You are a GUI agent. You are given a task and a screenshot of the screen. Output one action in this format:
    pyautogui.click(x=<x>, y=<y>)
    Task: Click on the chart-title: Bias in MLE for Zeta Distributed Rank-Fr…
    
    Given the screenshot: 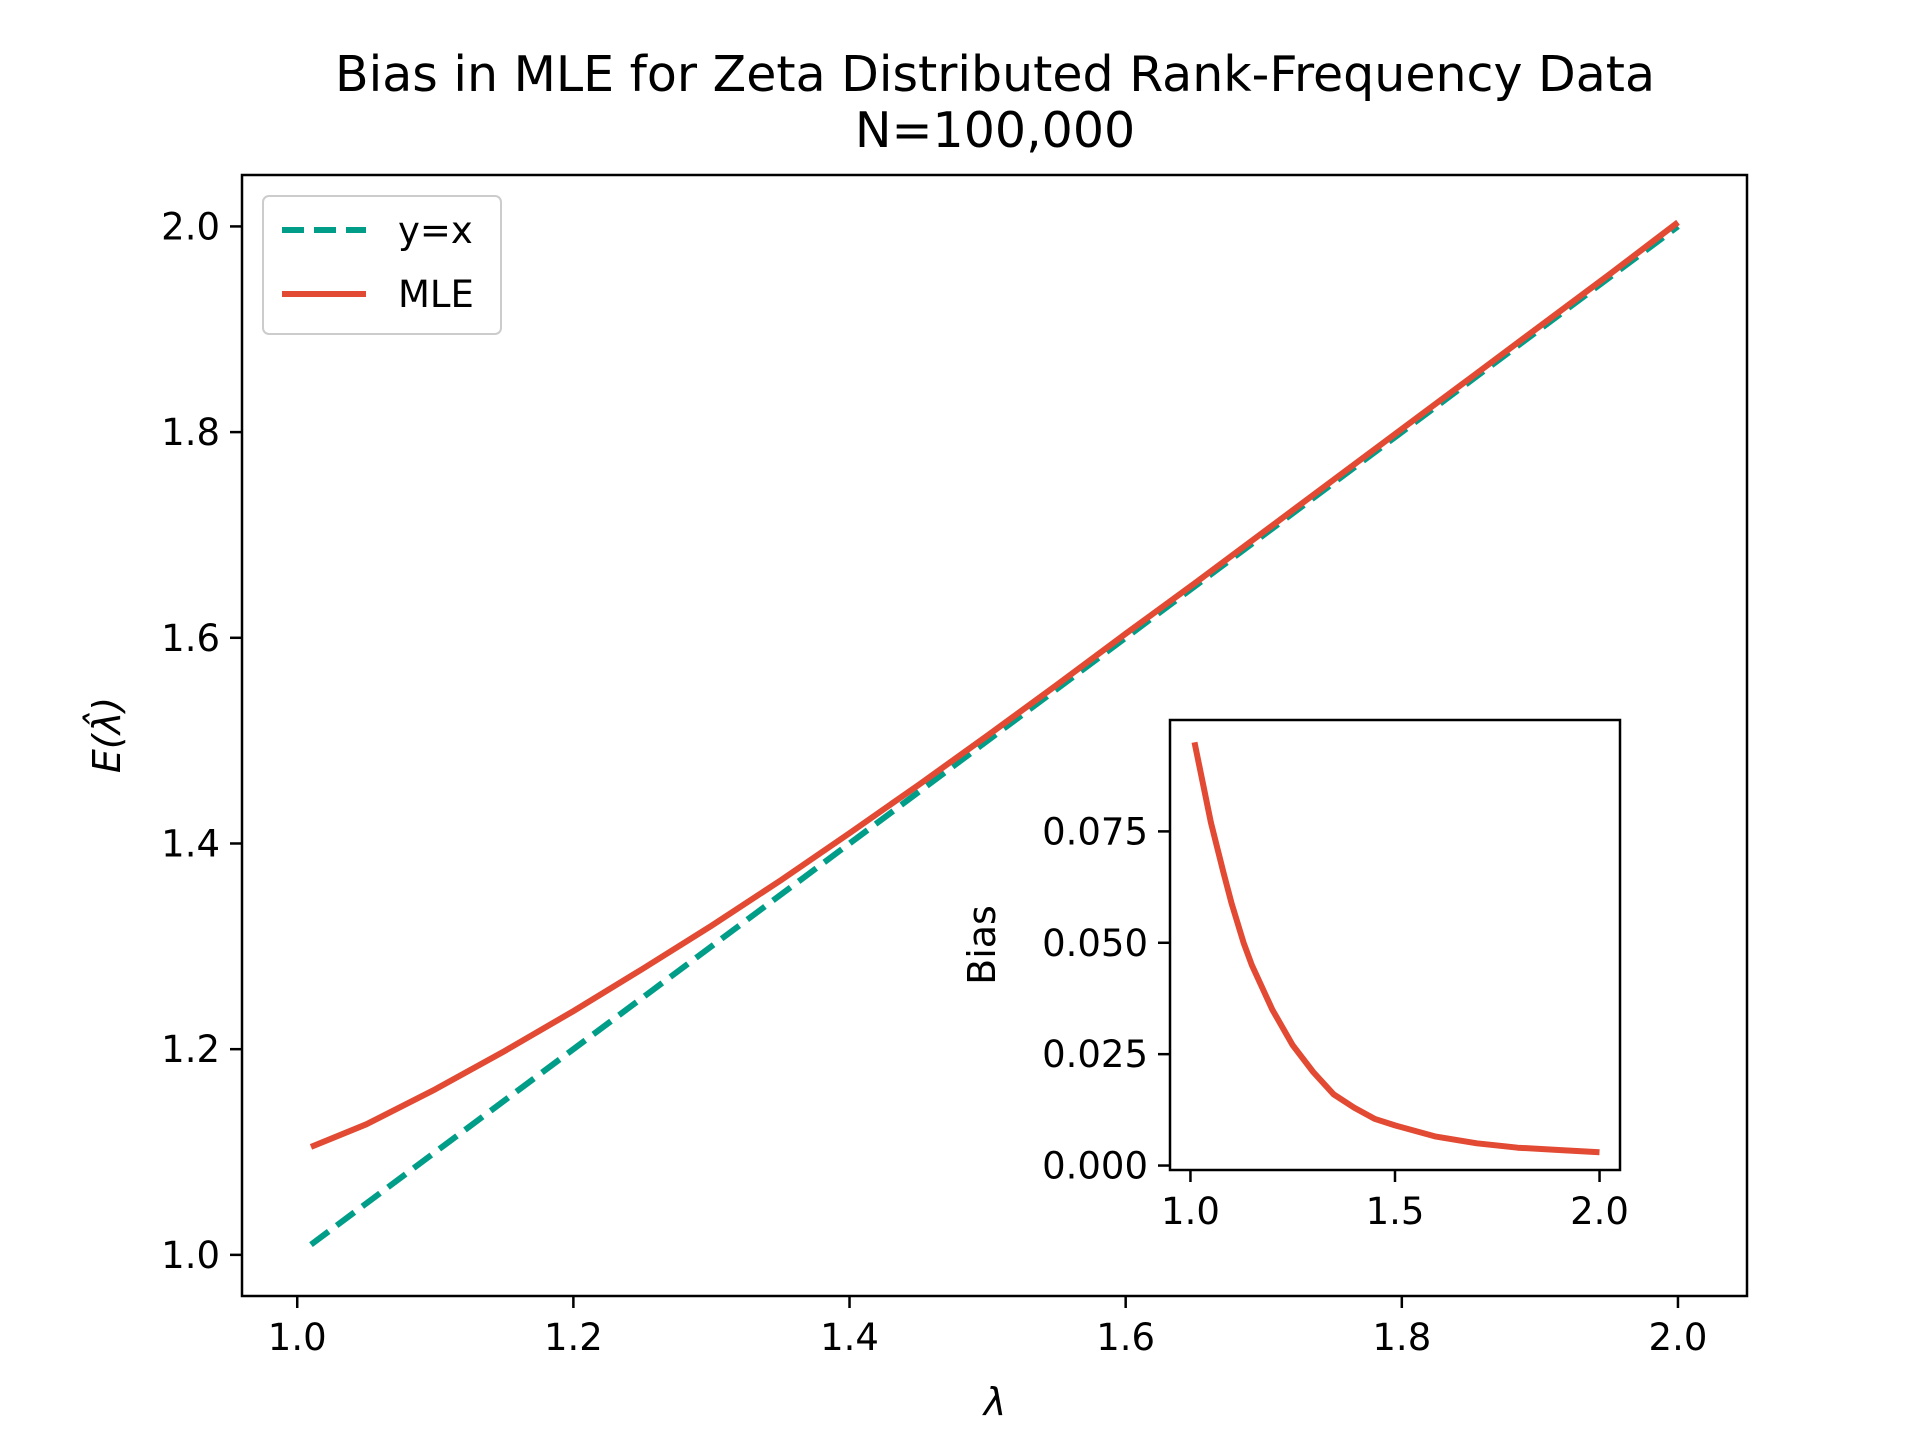 What is the action you would take?
    pyautogui.click(x=995, y=74)
    